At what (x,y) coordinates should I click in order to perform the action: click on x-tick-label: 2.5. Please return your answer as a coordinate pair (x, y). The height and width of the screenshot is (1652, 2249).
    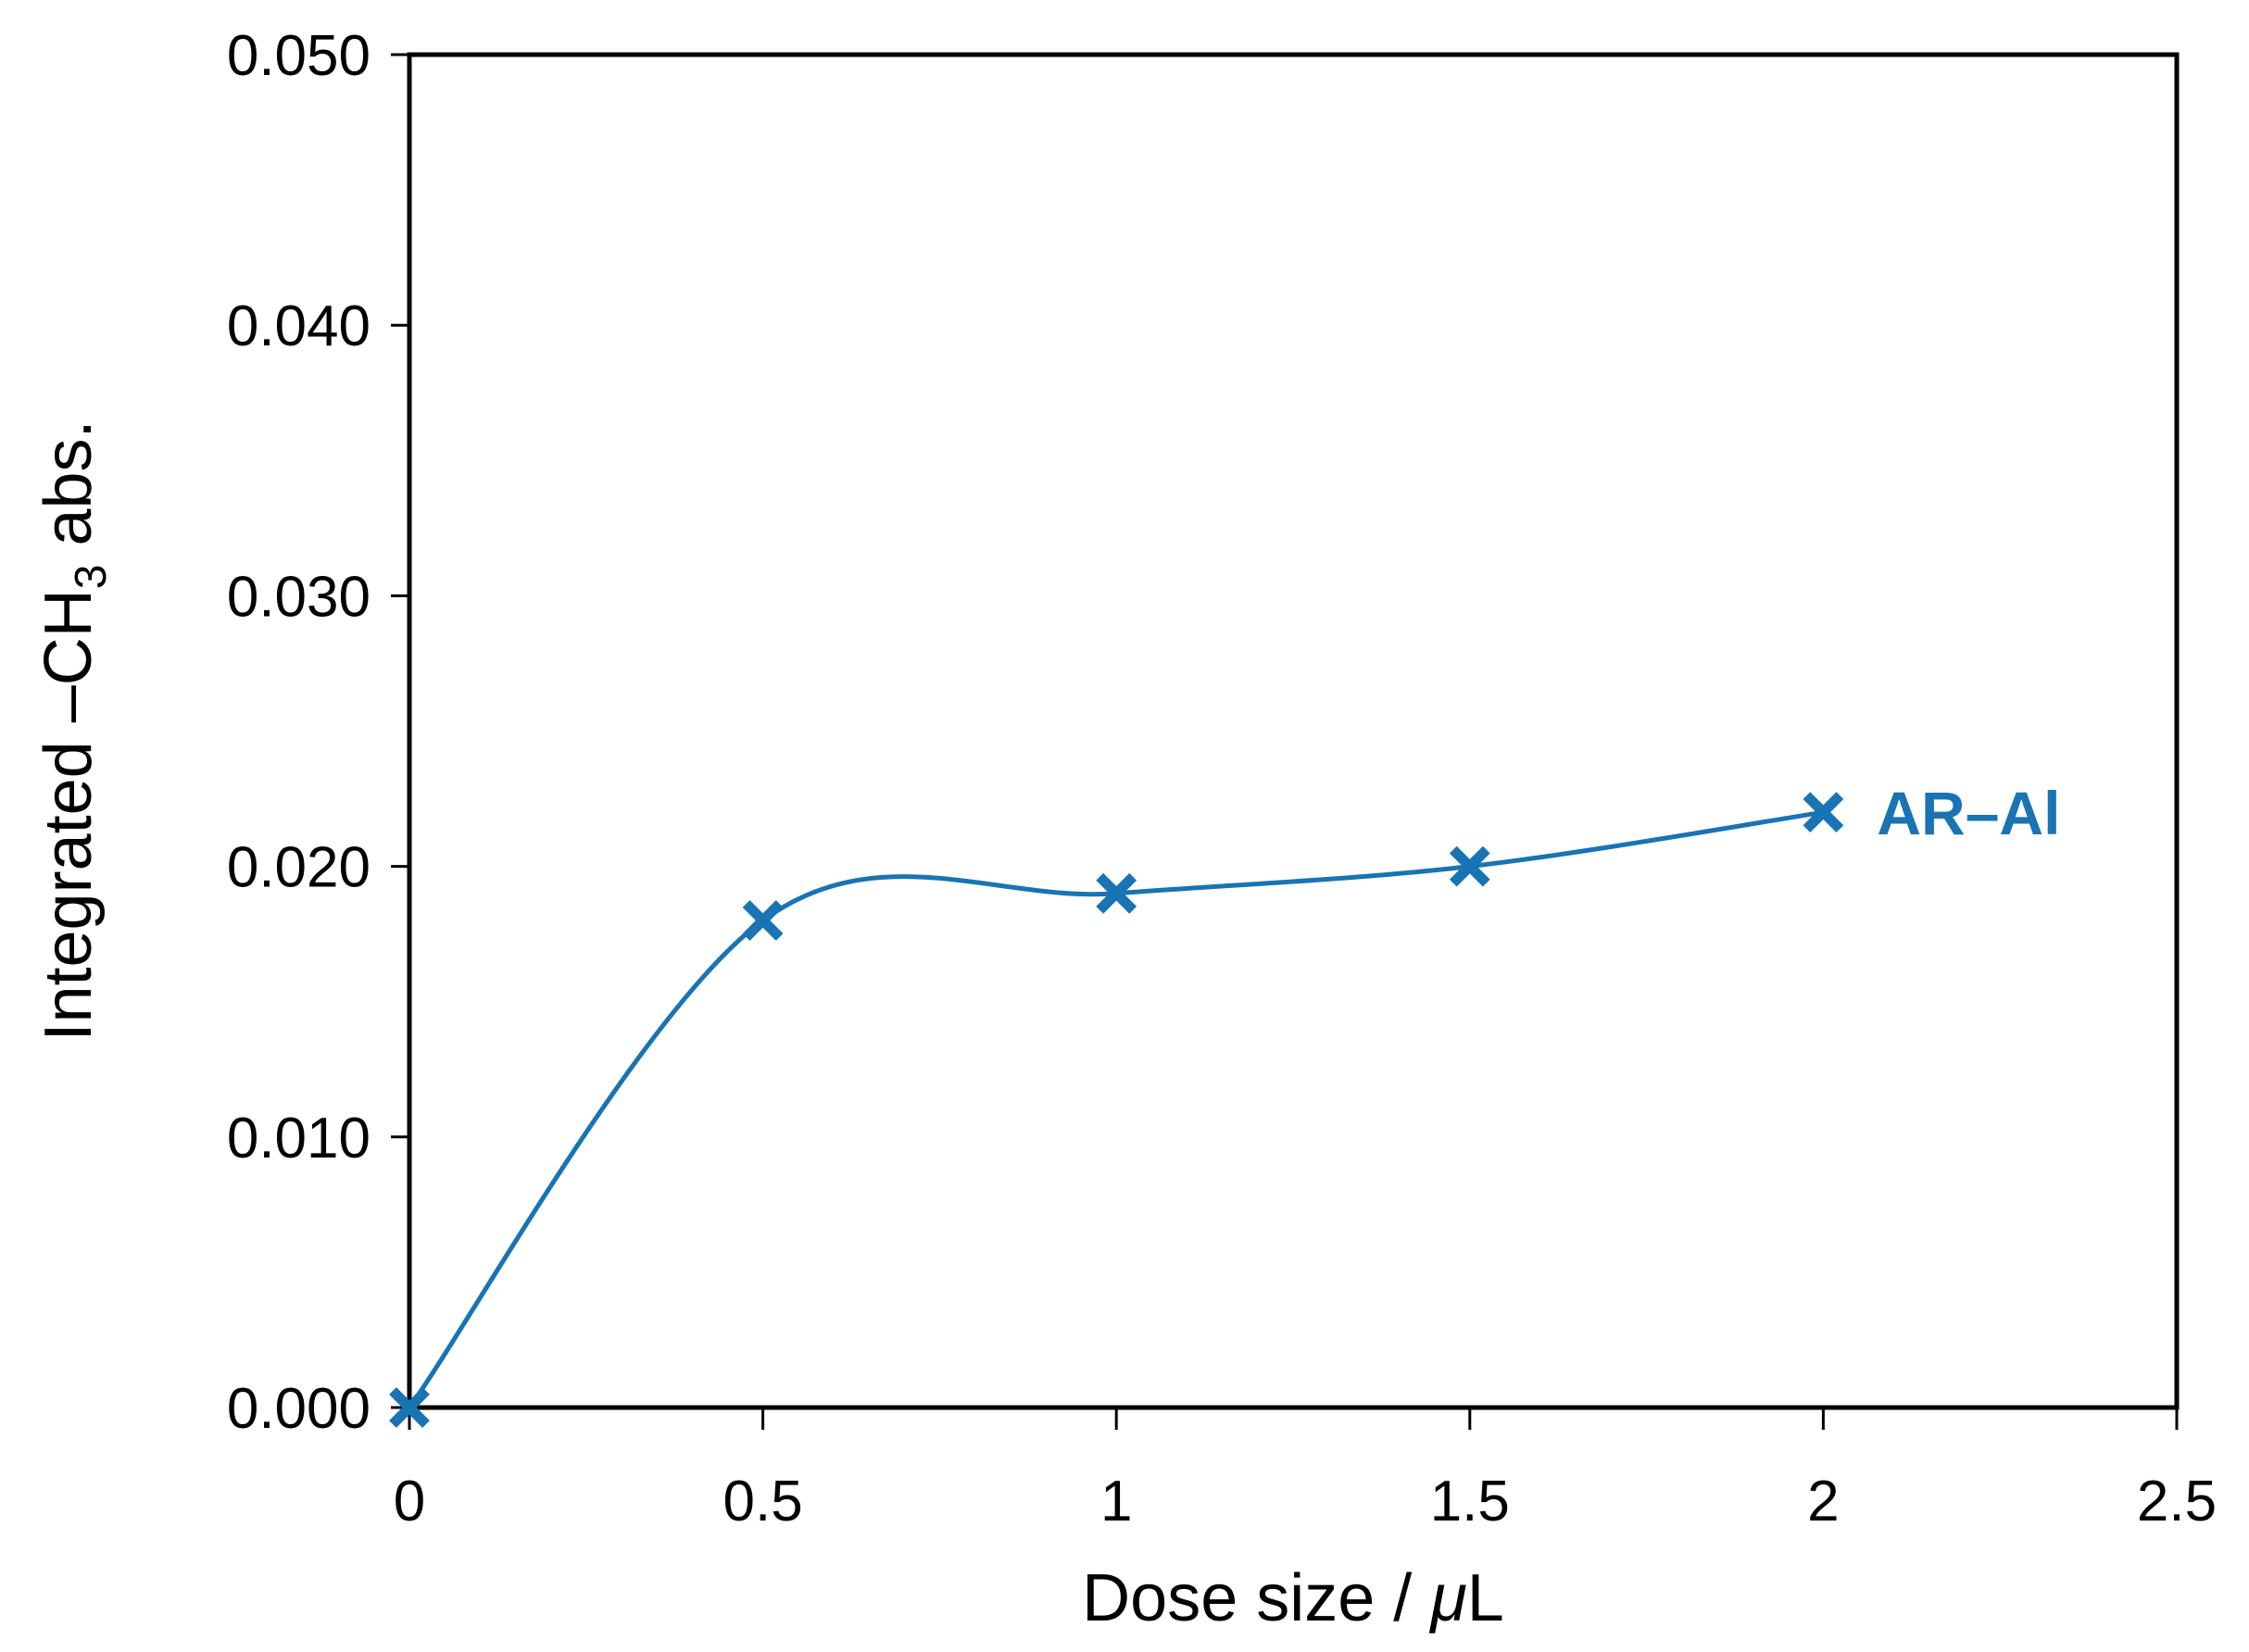
    Looking at the image, I should click on (2177, 1501).